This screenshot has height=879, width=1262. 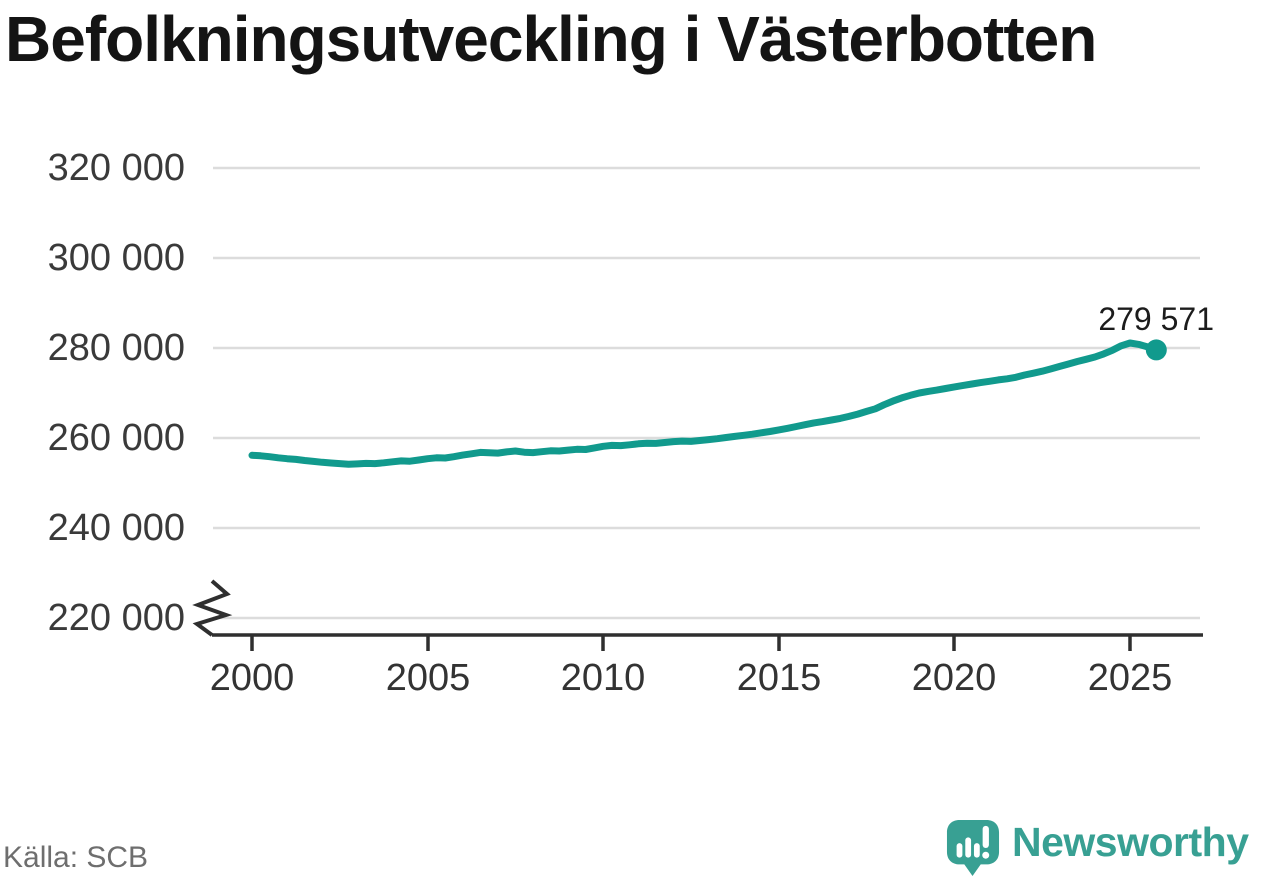 What do you see at coordinates (76, 857) in the screenshot?
I see `source-note: Källa: SCB` at bounding box center [76, 857].